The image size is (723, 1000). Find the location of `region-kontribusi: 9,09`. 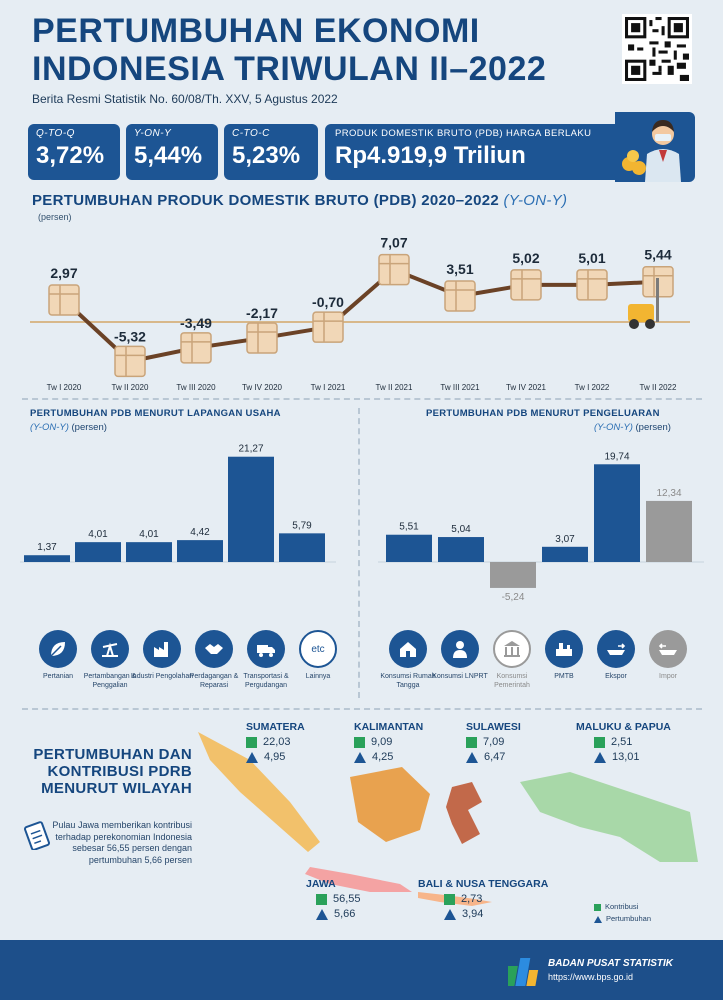

region-kontribusi: 9,09 is located at coordinates (388, 742).